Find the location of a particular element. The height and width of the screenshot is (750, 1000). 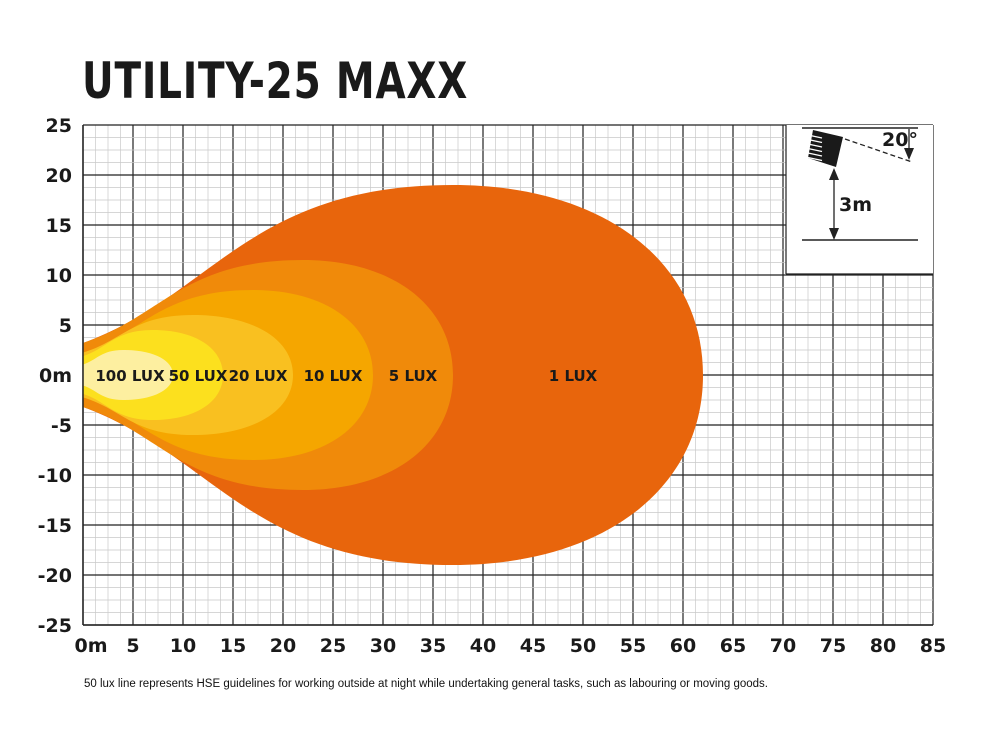

arrow-head-icon is located at coordinates (909, 154).